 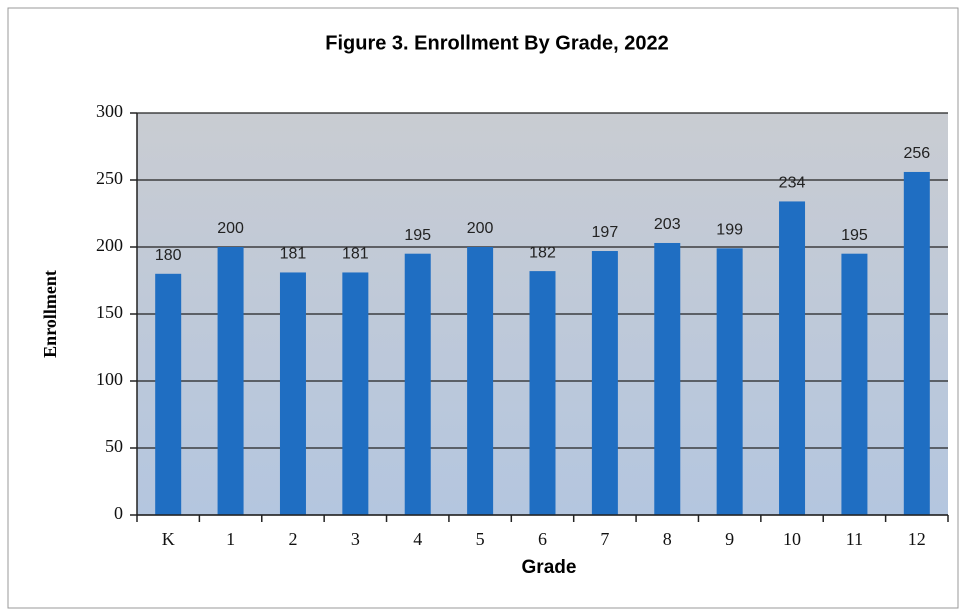 What do you see at coordinates (729, 539) in the screenshot?
I see `x-tick-label: 9` at bounding box center [729, 539].